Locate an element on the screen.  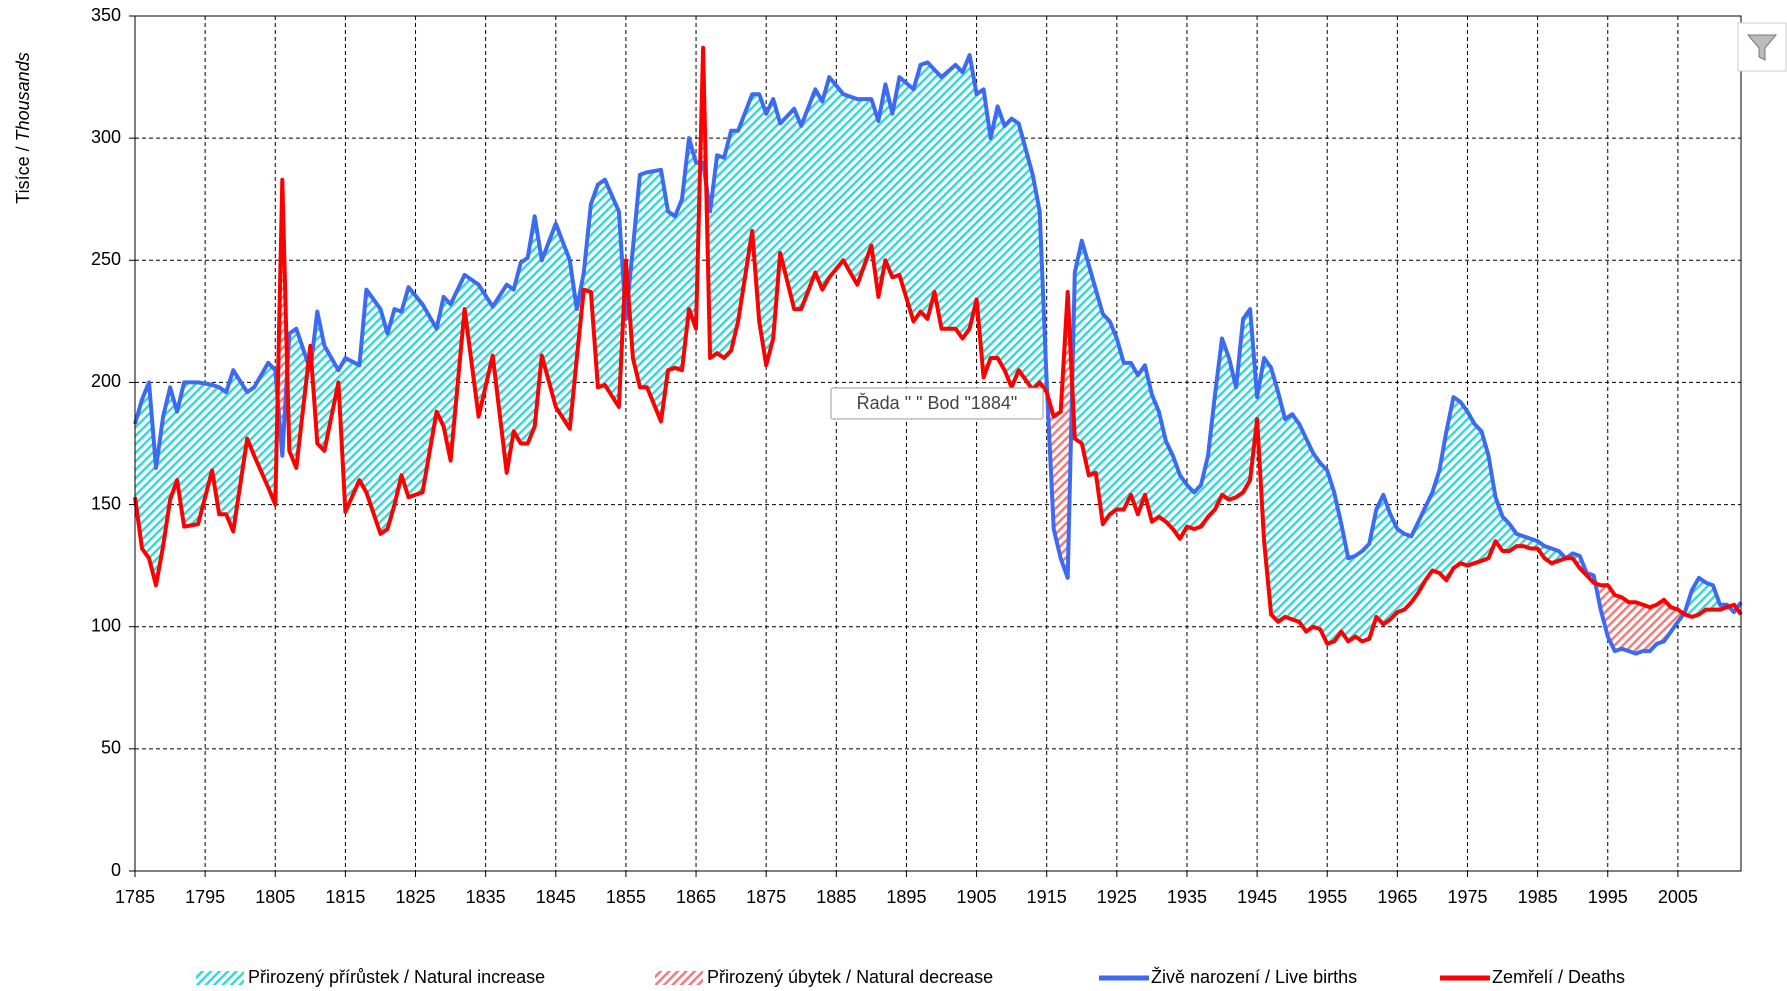
x-tick-label: 1865 is located at coordinates (696, 897).